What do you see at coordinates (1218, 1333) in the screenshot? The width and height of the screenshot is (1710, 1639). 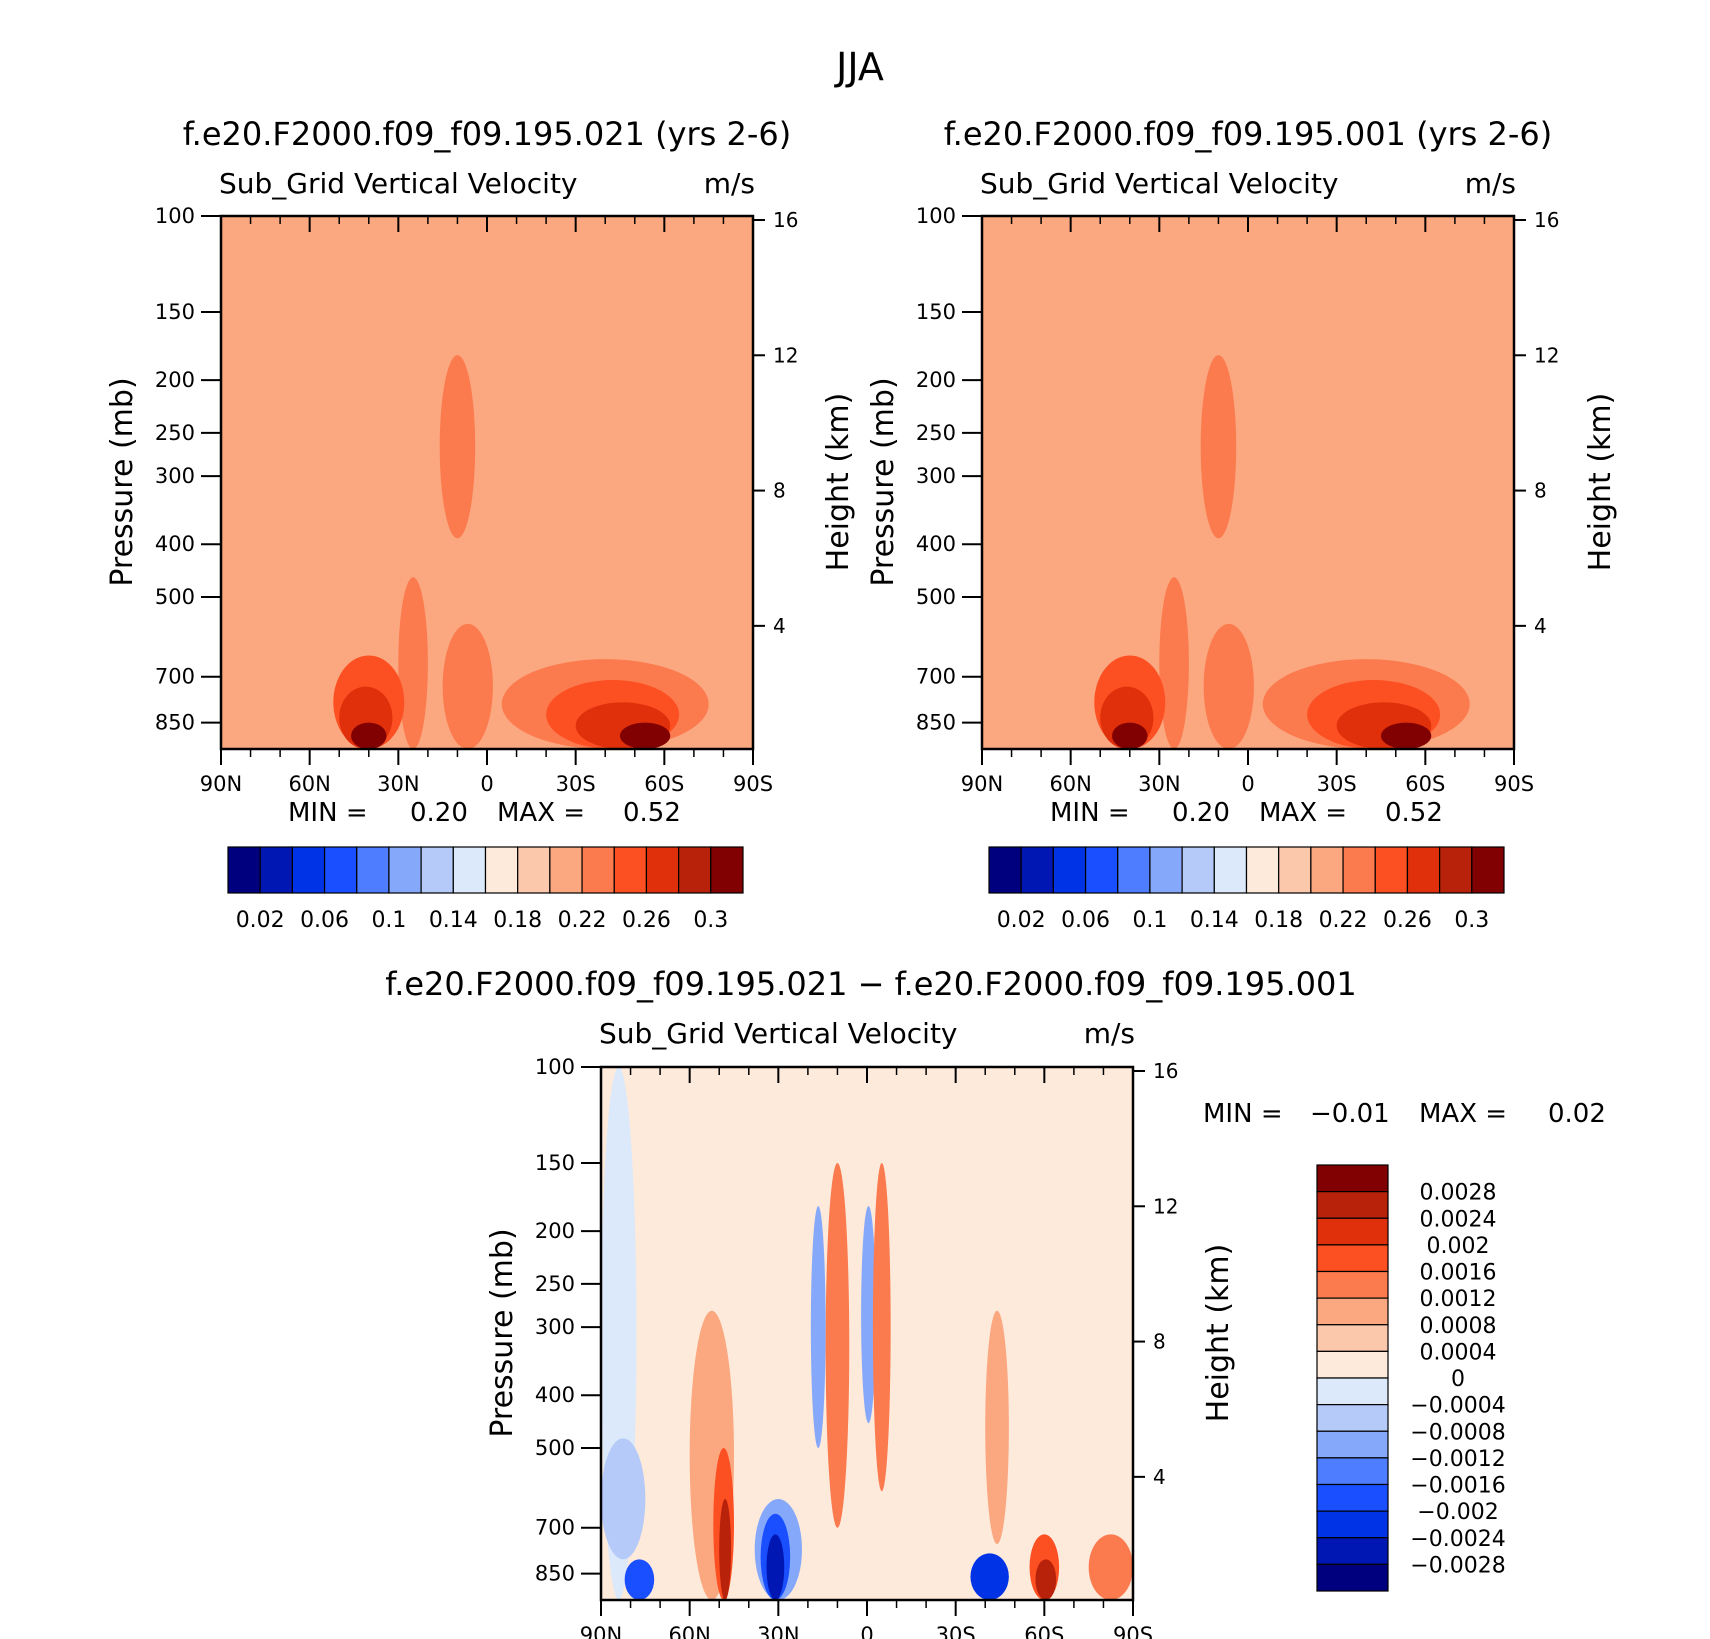 I see `y2-axis-label: Height (km)` at bounding box center [1218, 1333].